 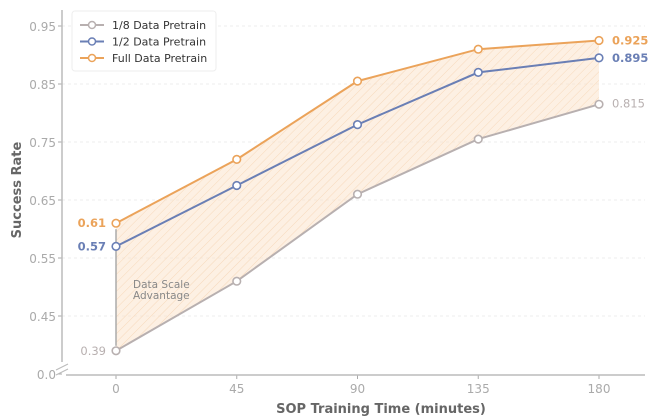 I want to click on annotation-line: Advantage, so click(x=161, y=296).